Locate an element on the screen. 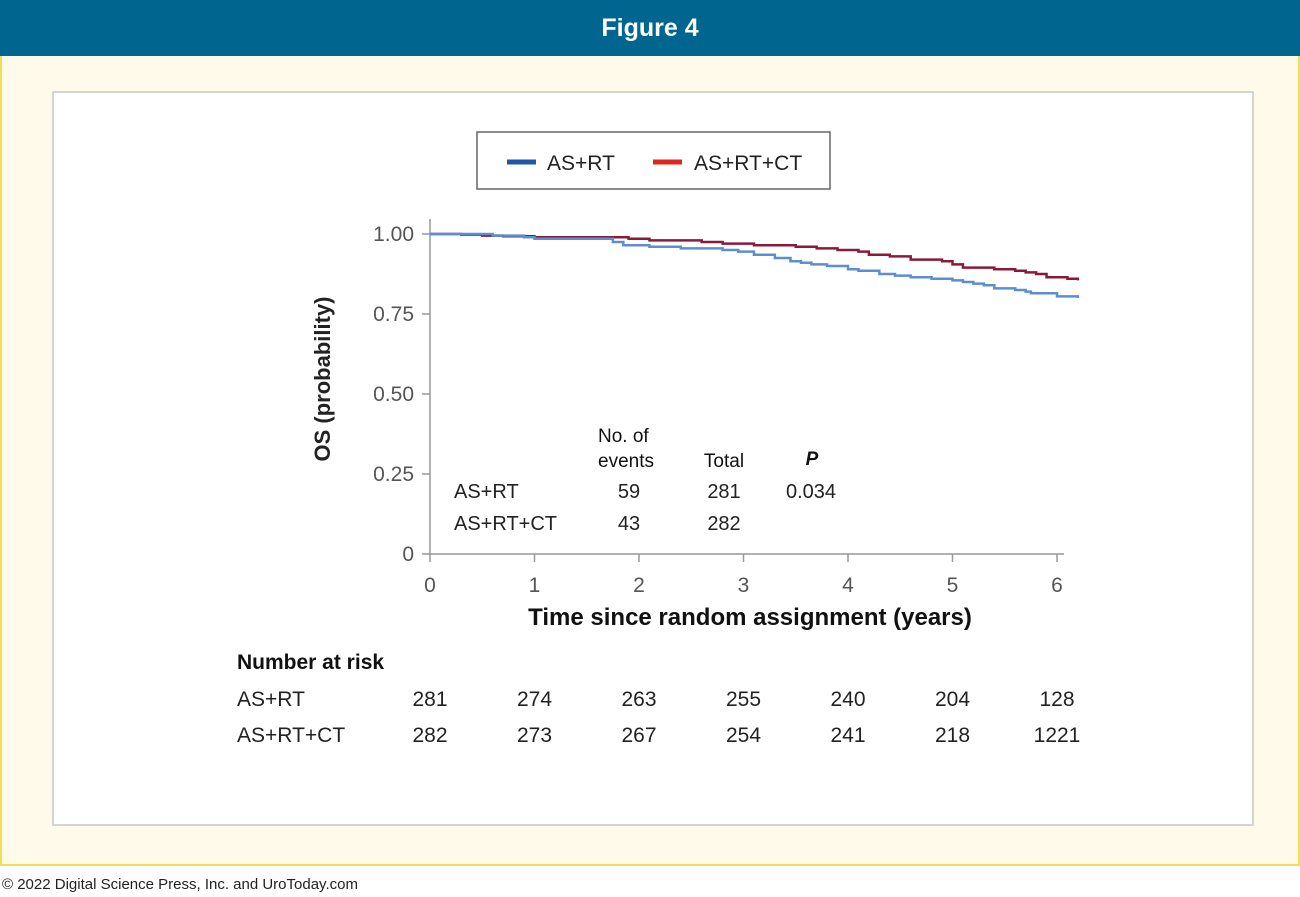 This screenshot has width=1300, height=897. inset-row-label-0: AS+RT is located at coordinates (486, 492).